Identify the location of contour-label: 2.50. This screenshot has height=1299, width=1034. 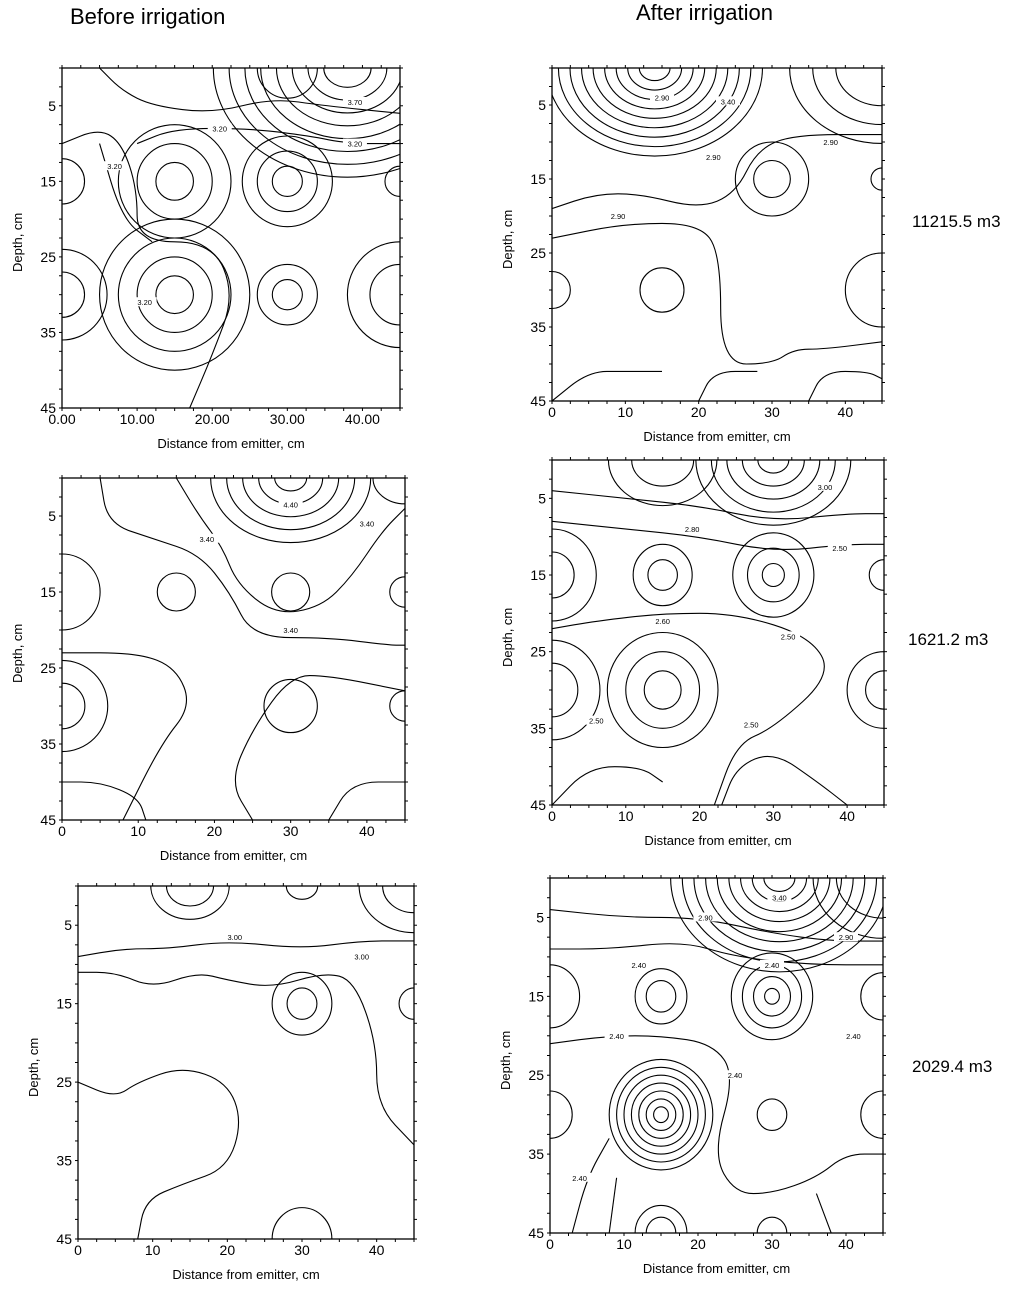
(751, 725).